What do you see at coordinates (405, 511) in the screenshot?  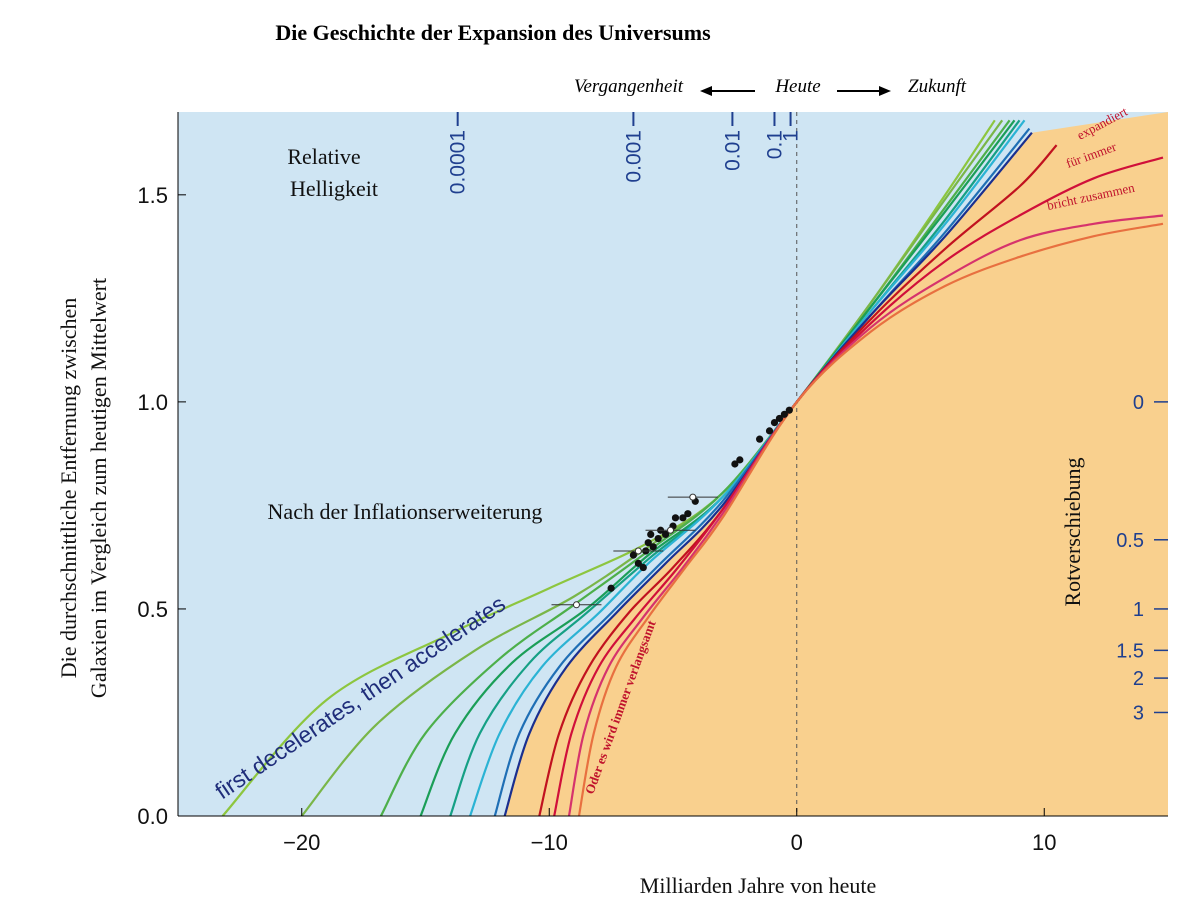 I see `inflation-annotation: Nach der Inflationserweiterung` at bounding box center [405, 511].